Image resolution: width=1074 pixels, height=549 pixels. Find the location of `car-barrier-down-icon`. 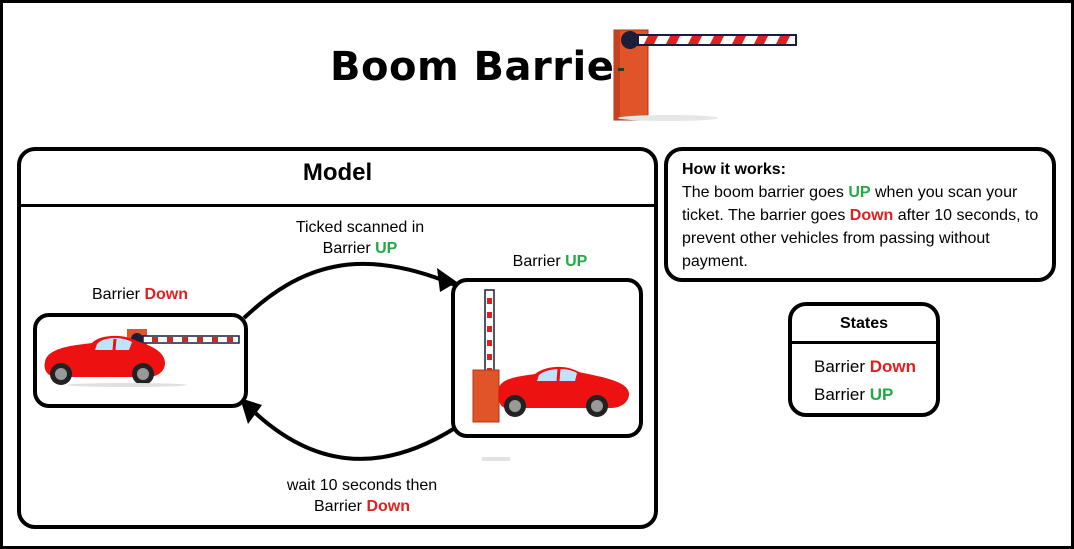

car-barrier-down-icon is located at coordinates (142, 358).